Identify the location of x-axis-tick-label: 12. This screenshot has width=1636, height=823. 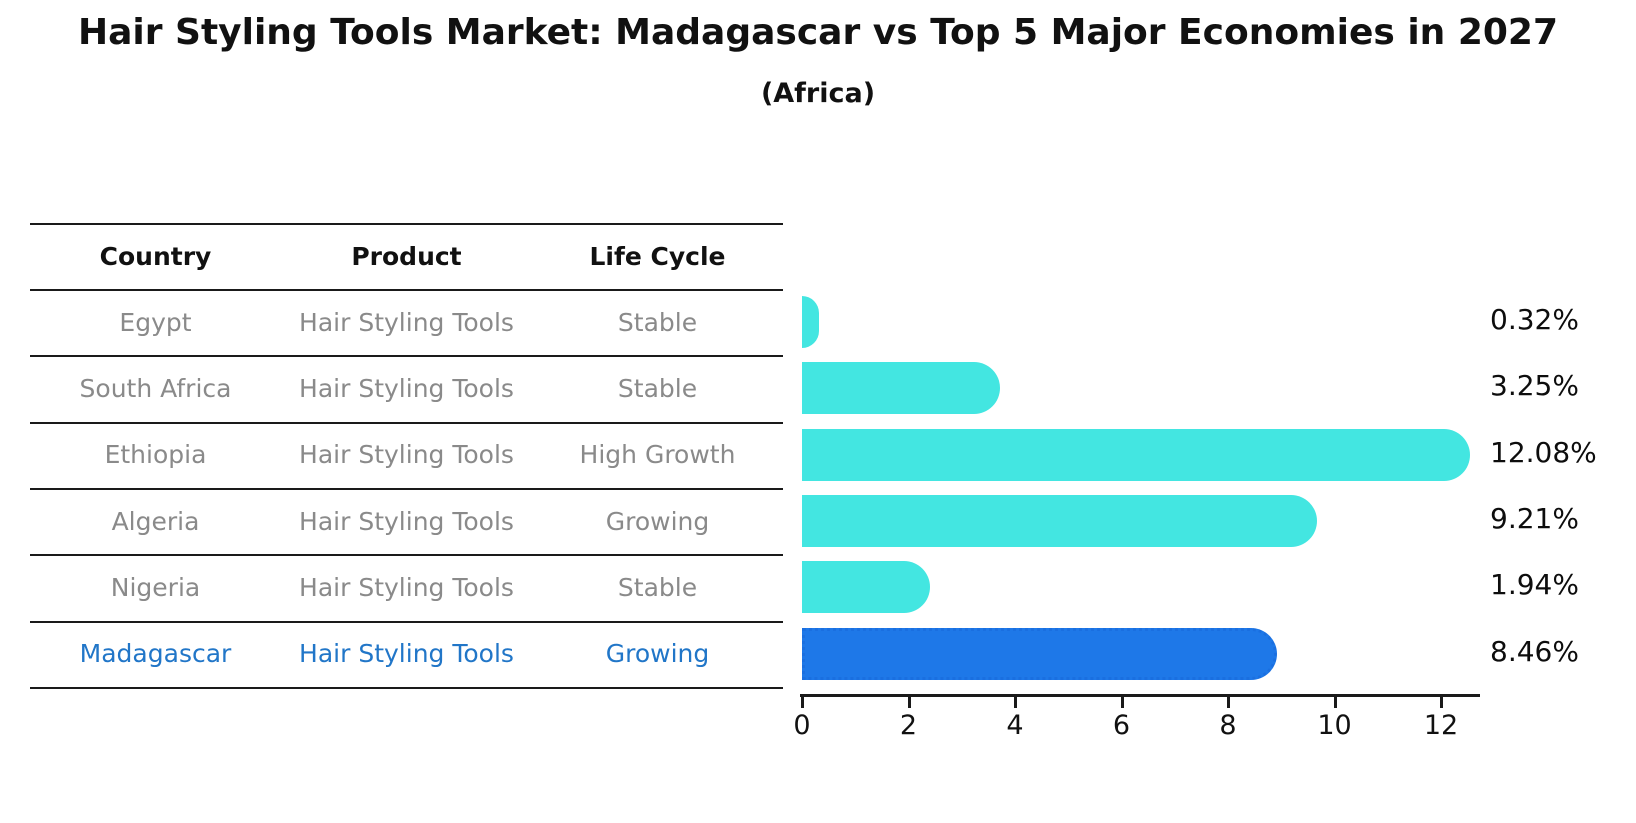
(1441, 725).